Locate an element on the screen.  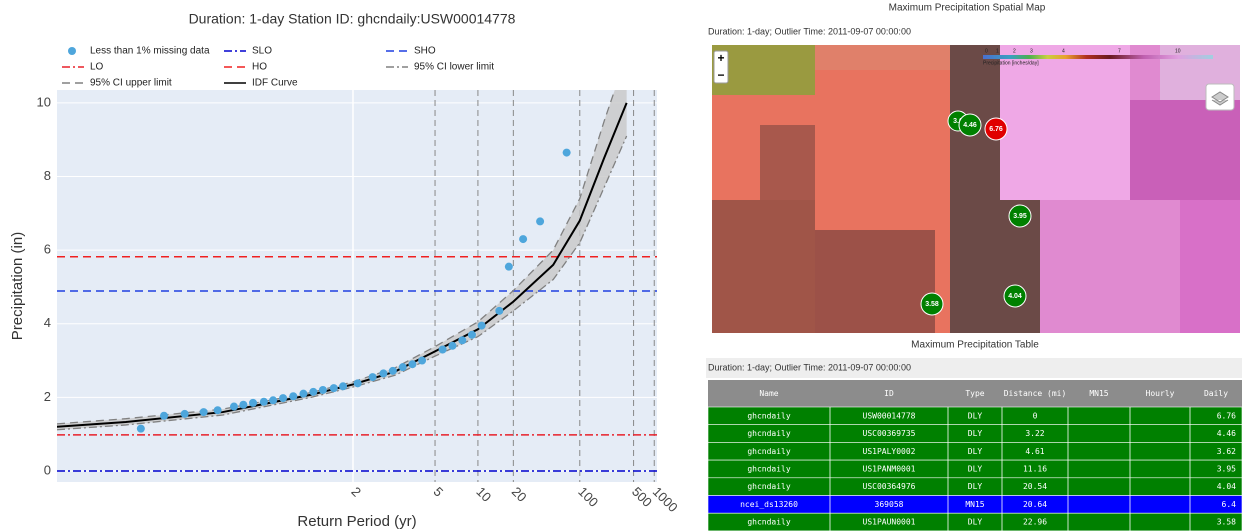
table-cell: MN15 is located at coordinates (974, 504).